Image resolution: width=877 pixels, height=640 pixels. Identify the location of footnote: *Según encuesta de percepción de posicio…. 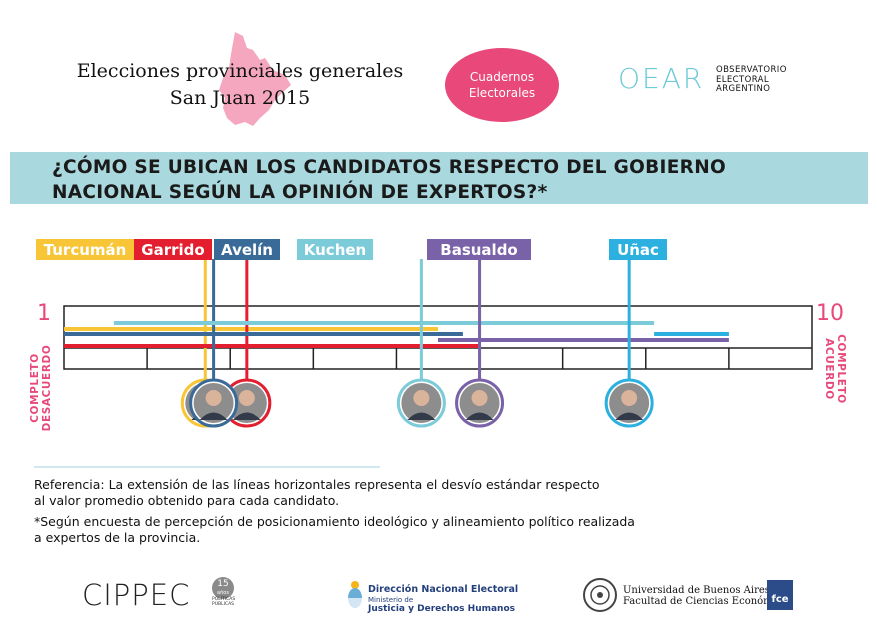
(414, 530).